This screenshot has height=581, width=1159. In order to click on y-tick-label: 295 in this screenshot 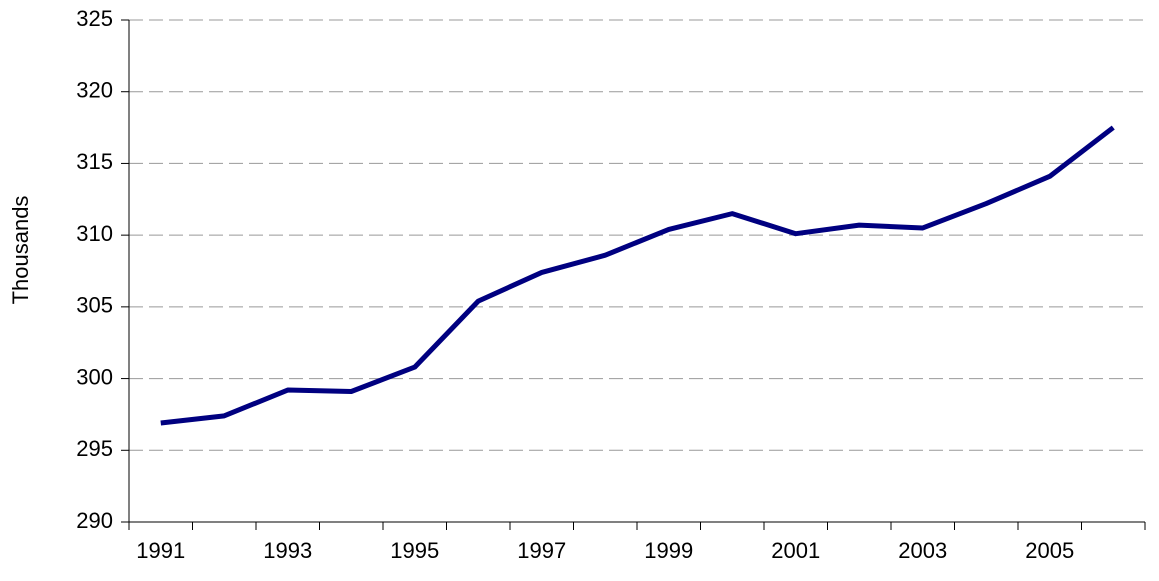, I will do `click(94, 448)`.